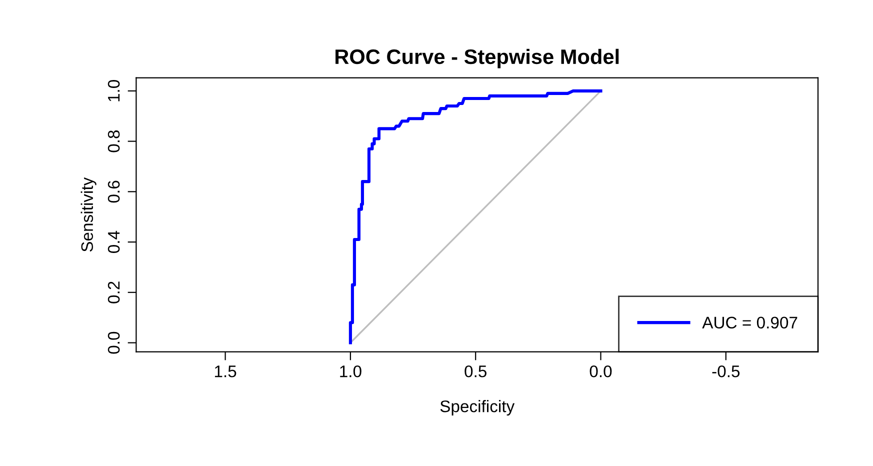  What do you see at coordinates (477, 58) in the screenshot?
I see `chart-title: ROC Curve - Stepwise Model` at bounding box center [477, 58].